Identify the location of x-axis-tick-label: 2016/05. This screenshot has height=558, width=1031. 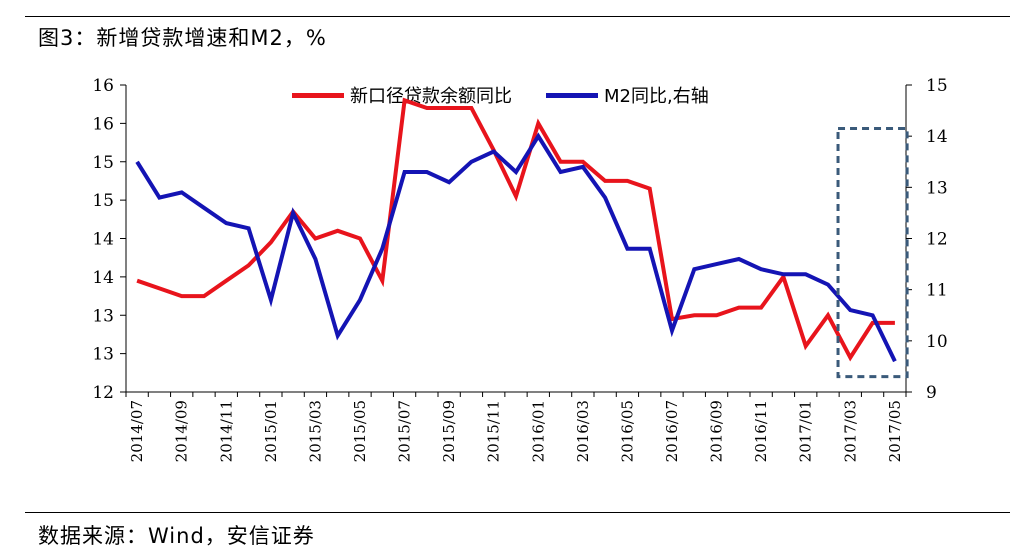
(627, 431).